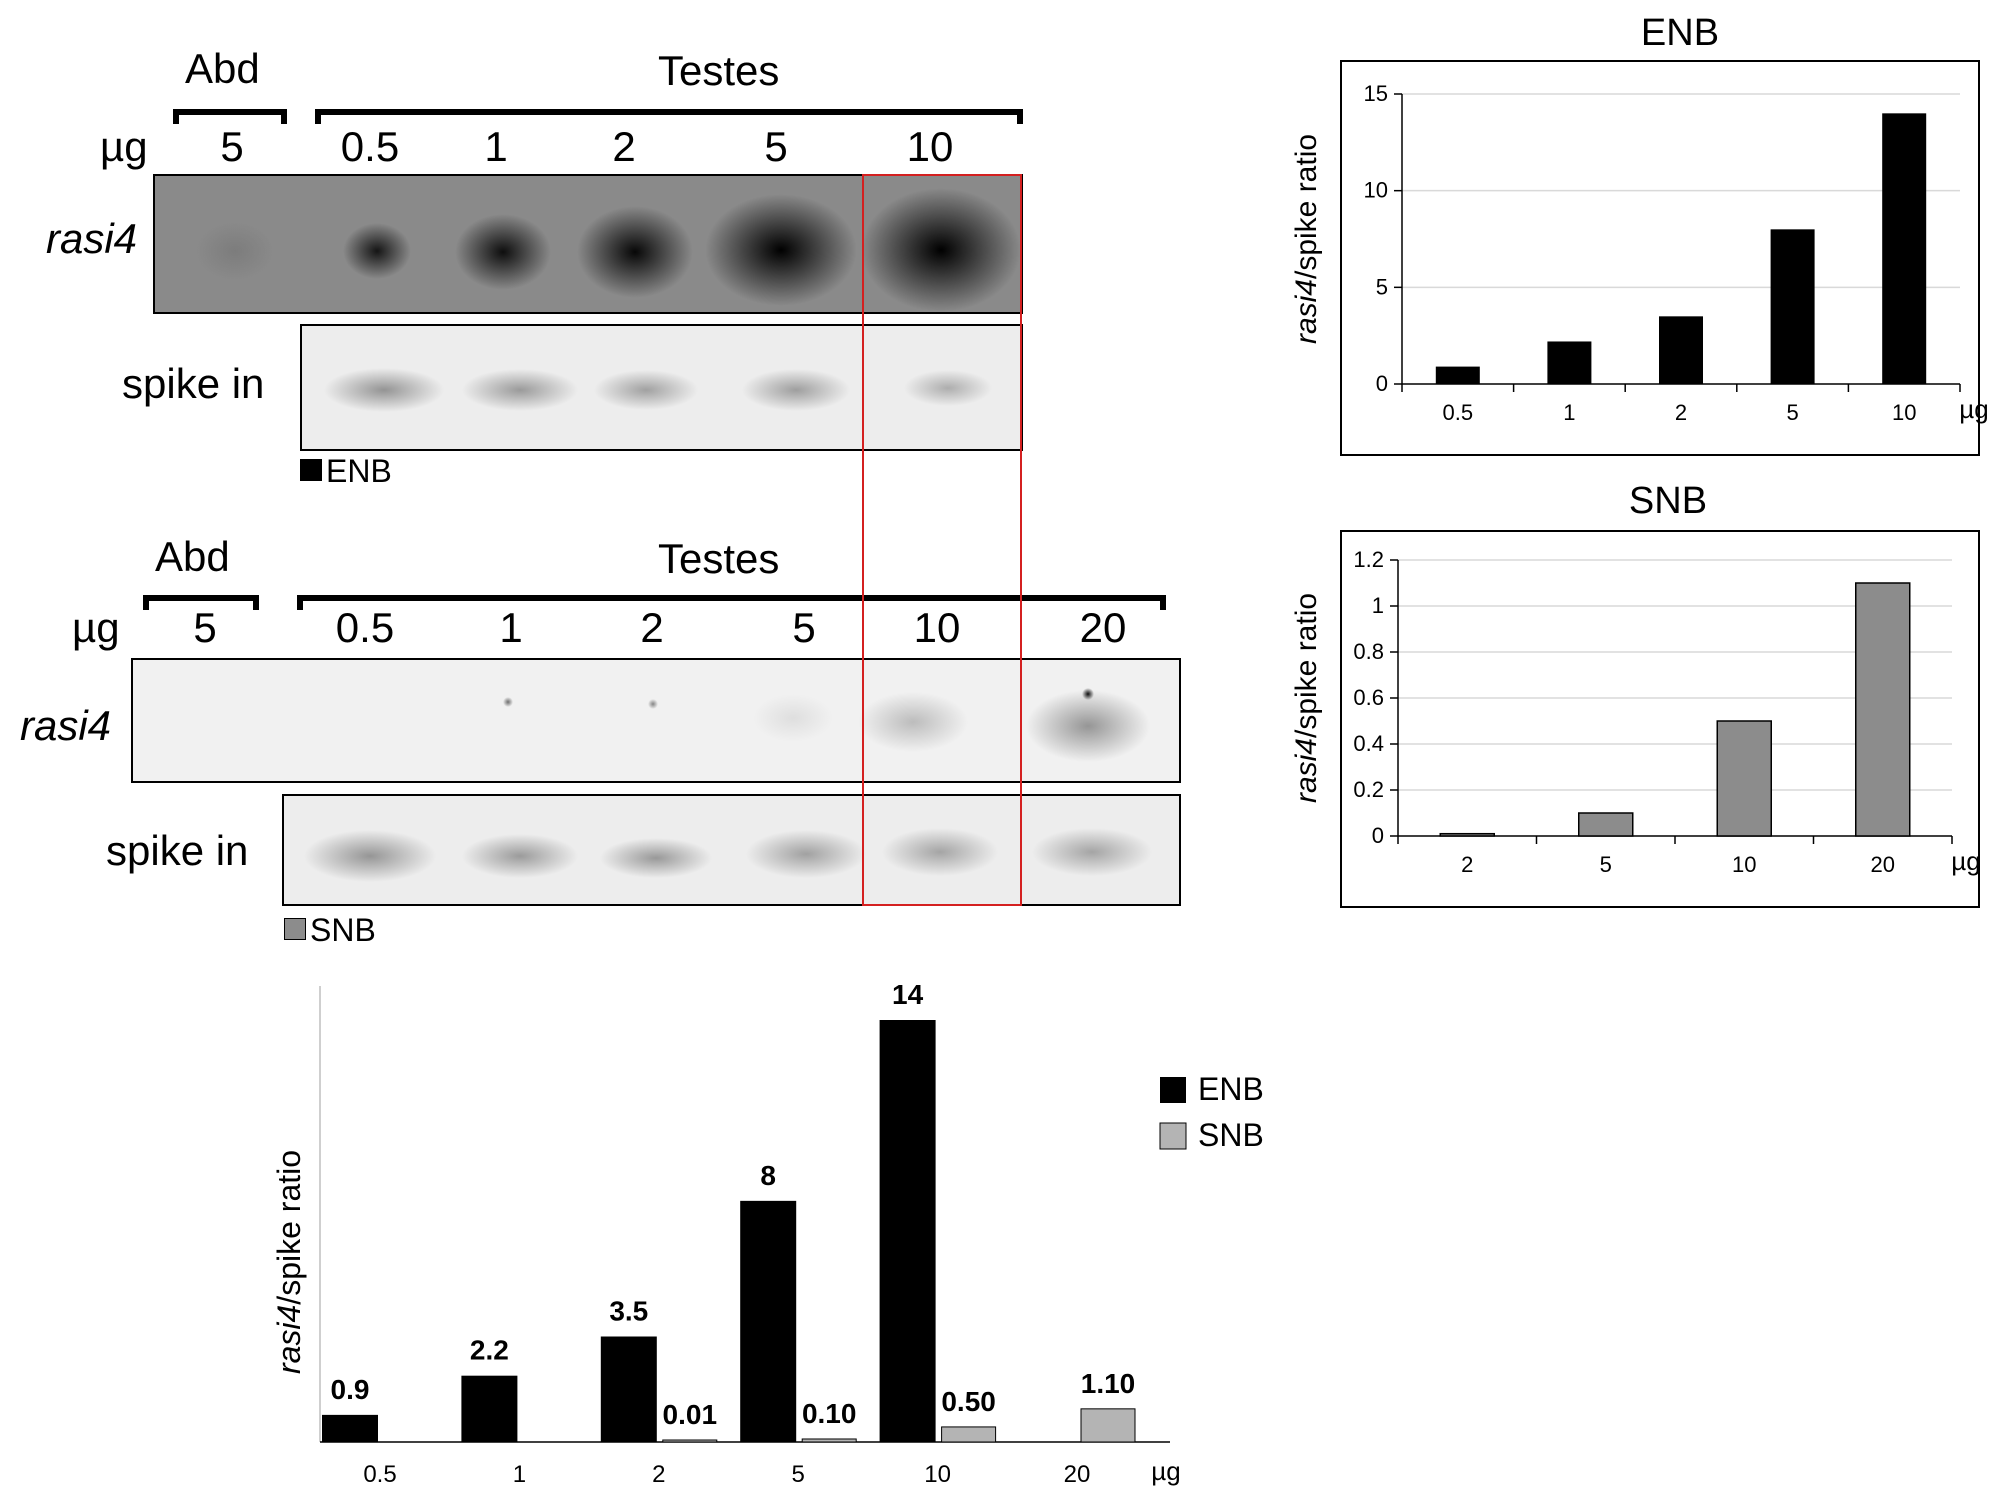  Describe the element at coordinates (511, 627) in the screenshot. I see `snb-lane-label: 1` at that location.